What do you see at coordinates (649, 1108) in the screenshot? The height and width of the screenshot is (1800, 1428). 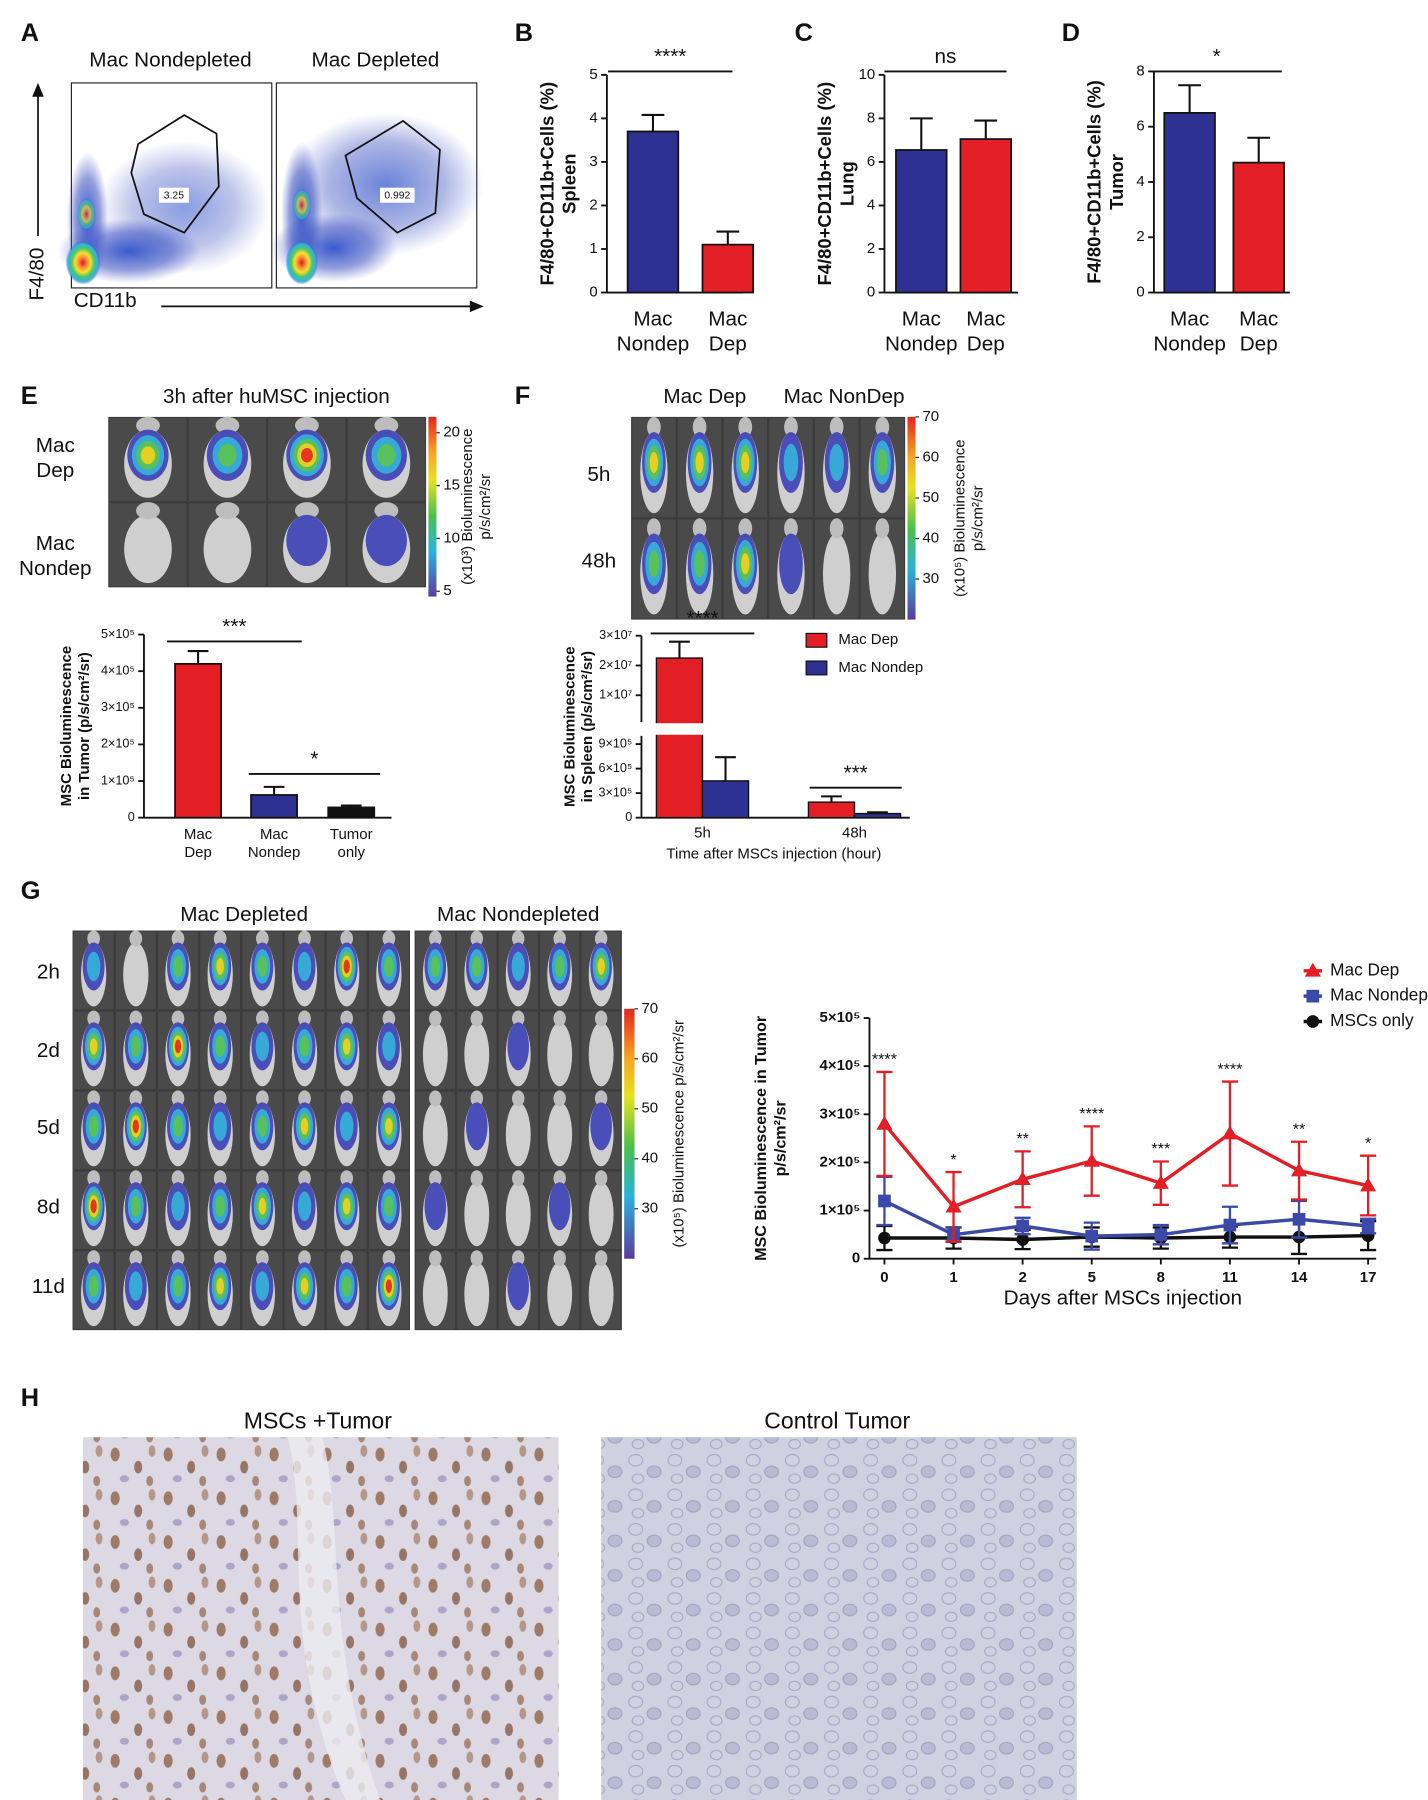 I see `colorbar-tick-label: 50` at bounding box center [649, 1108].